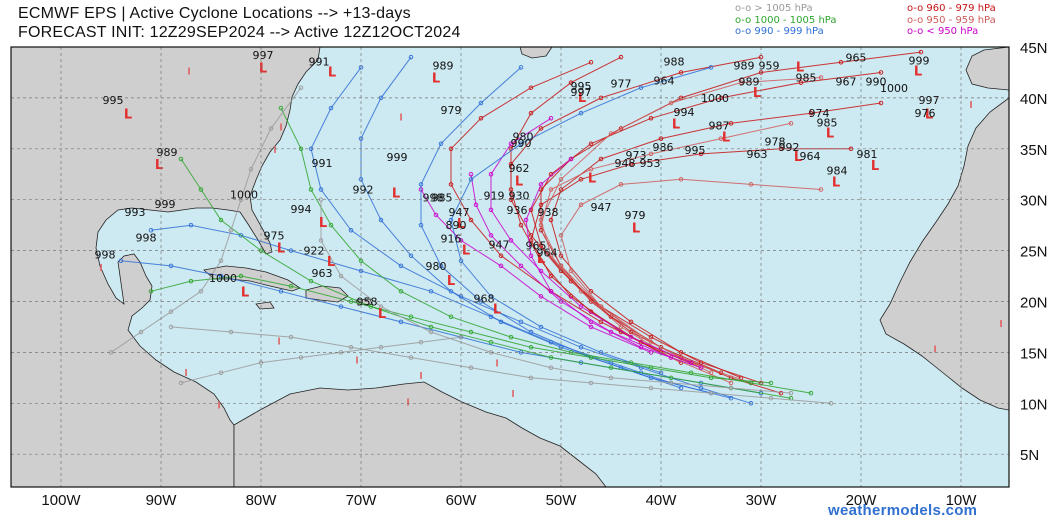  What do you see at coordinates (636, 155) in the screenshot?
I see `pressure-label: 973` at bounding box center [636, 155].